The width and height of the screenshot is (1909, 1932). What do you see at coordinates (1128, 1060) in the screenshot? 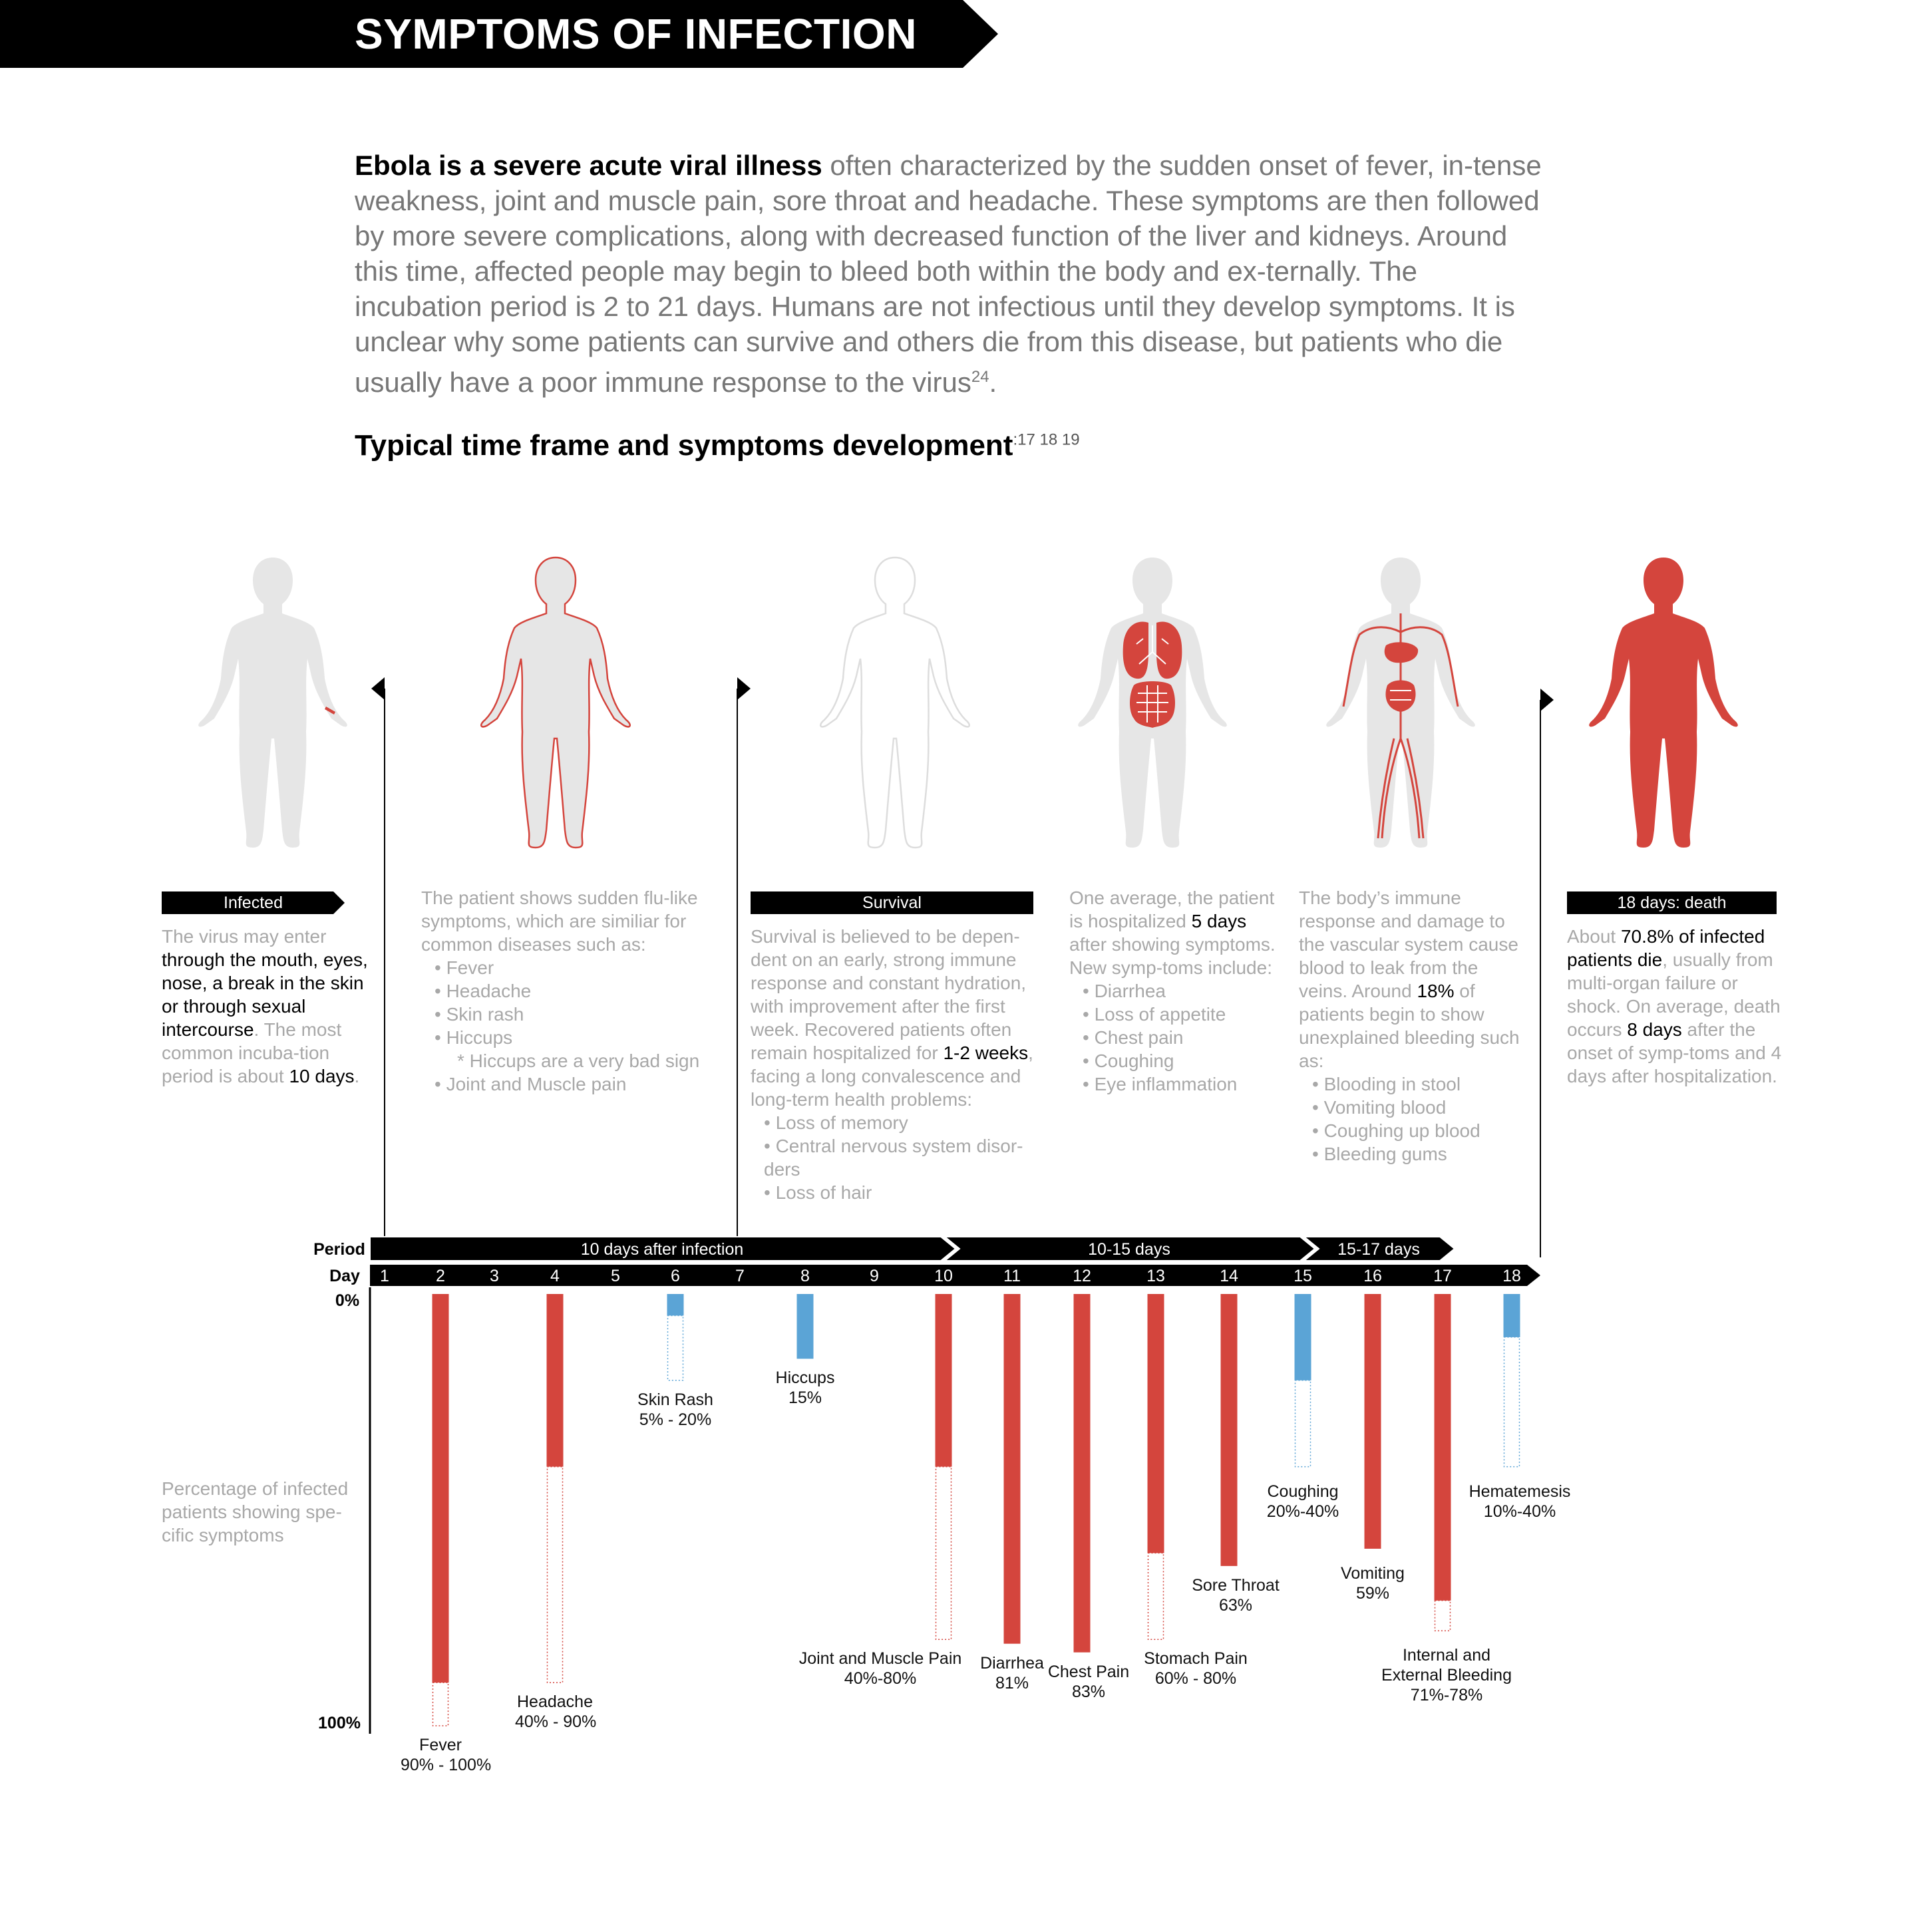
I see `list-item: • Coughing` at bounding box center [1128, 1060].